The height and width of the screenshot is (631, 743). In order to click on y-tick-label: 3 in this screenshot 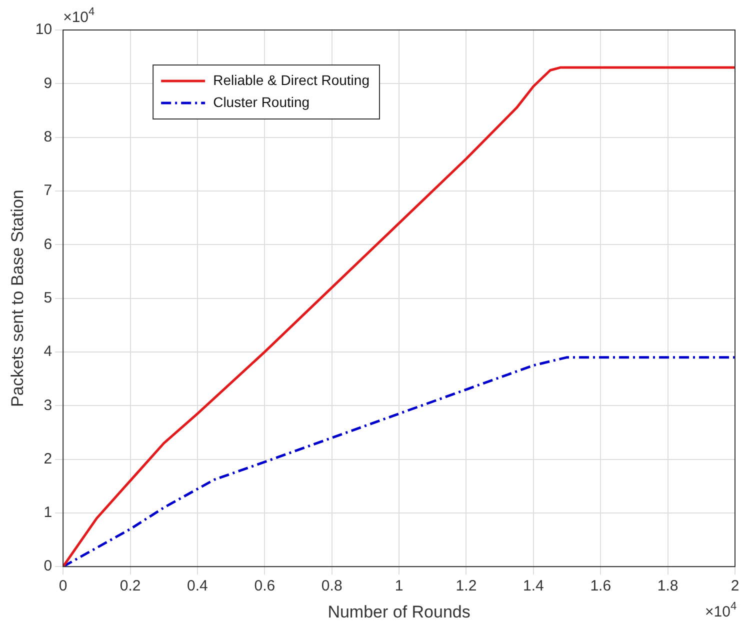, I will do `click(48, 405)`.